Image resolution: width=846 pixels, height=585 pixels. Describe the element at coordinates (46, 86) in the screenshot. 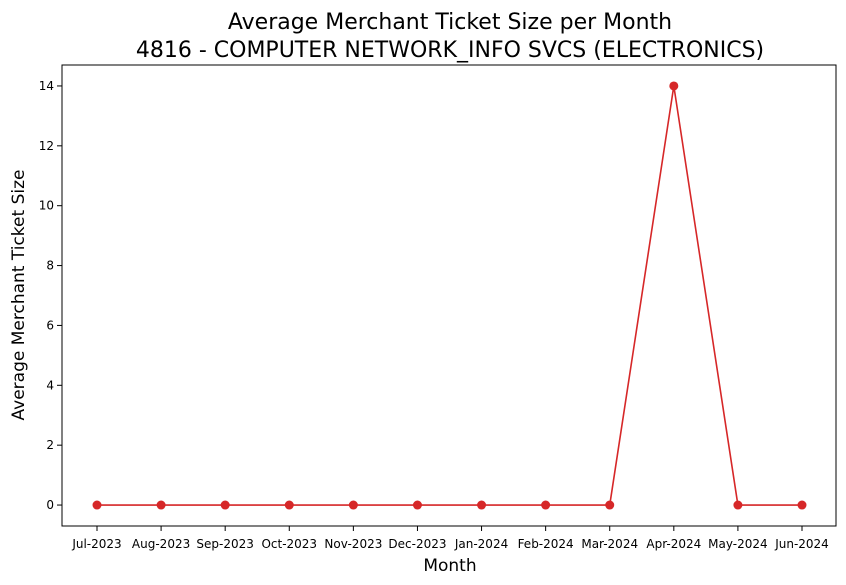

I see `y-tick-label: 14` at that location.